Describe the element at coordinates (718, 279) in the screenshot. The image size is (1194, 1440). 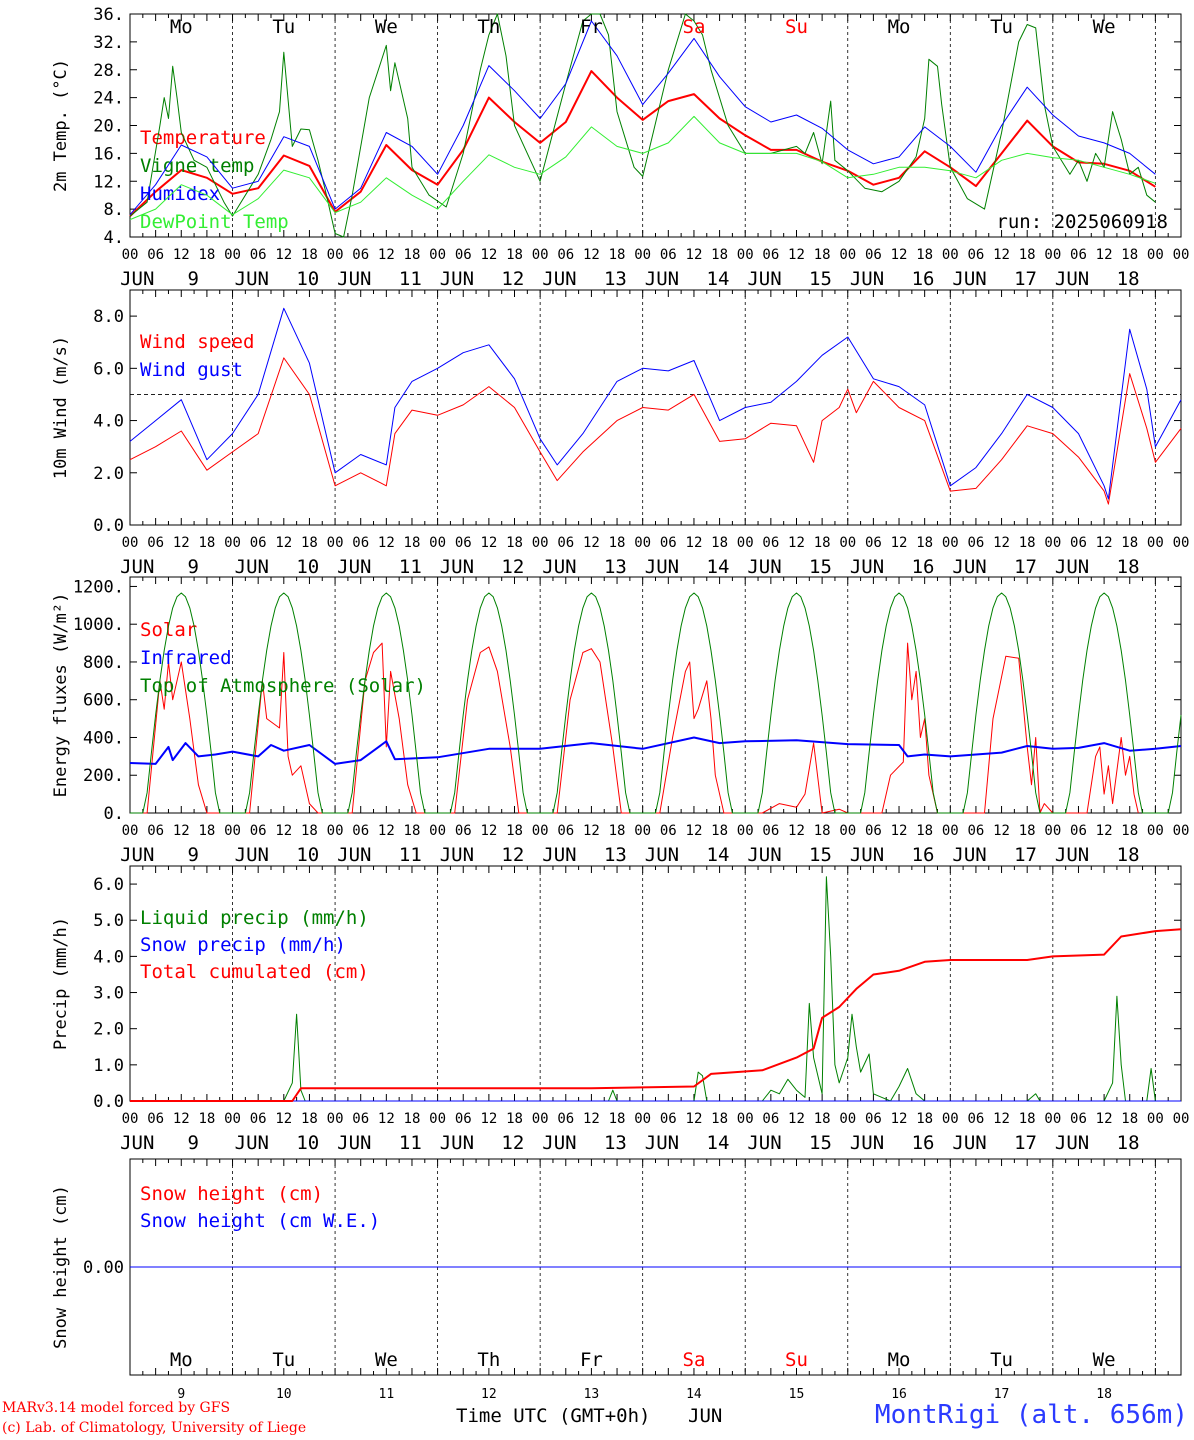
I see `x-day-date: 14` at that location.